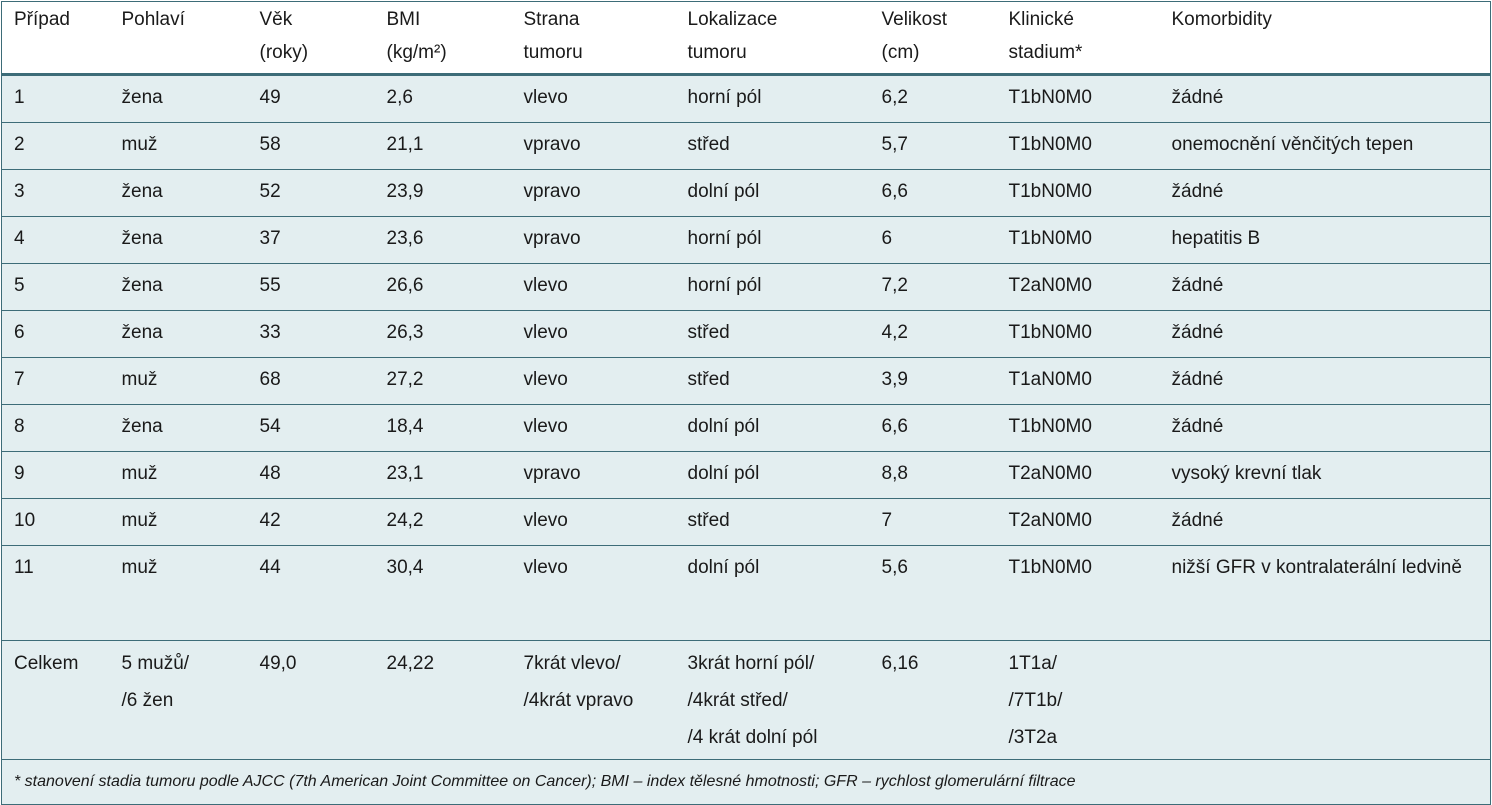 The width and height of the screenshot is (1492, 805). What do you see at coordinates (55, 334) in the screenshot?
I see `table-cell: 6` at bounding box center [55, 334].